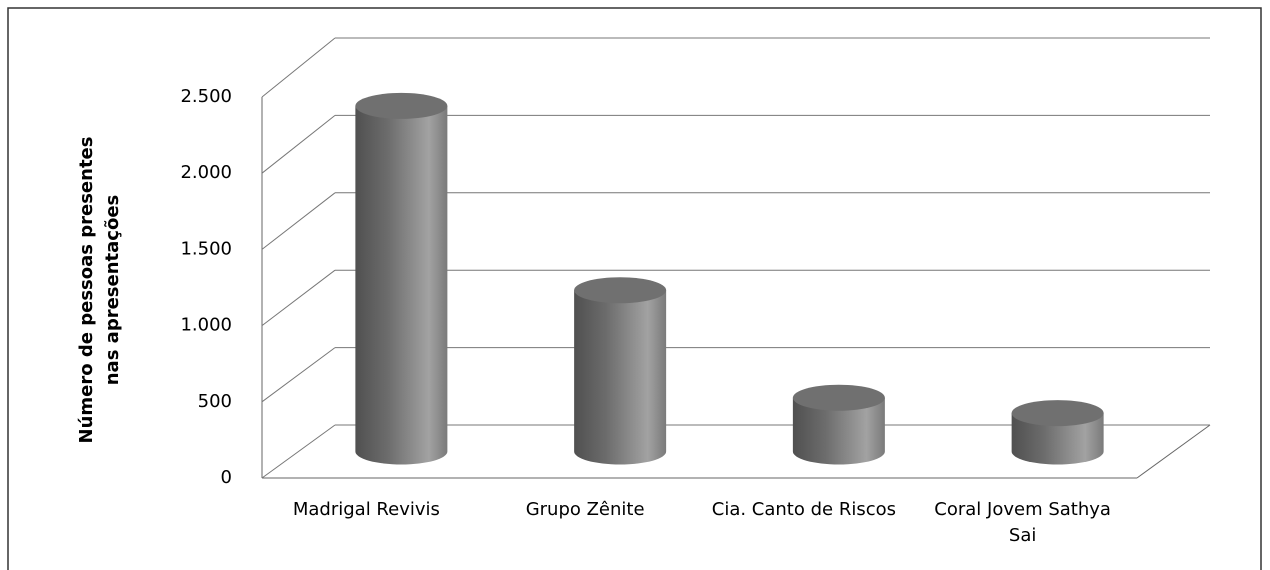 The width and height of the screenshot is (1270, 570). What do you see at coordinates (206, 325) in the screenshot?
I see `y-tick-label: 1.000` at bounding box center [206, 325].